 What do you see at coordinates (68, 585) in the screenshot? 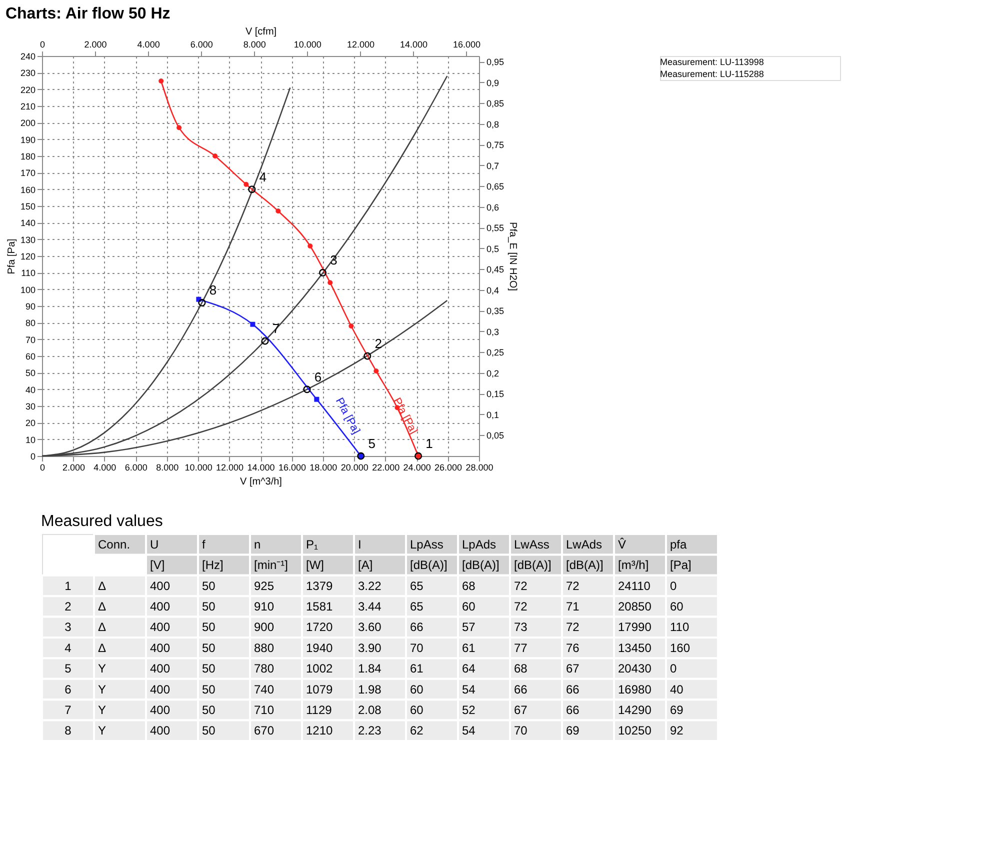
I see `text: 1` at bounding box center [68, 585].